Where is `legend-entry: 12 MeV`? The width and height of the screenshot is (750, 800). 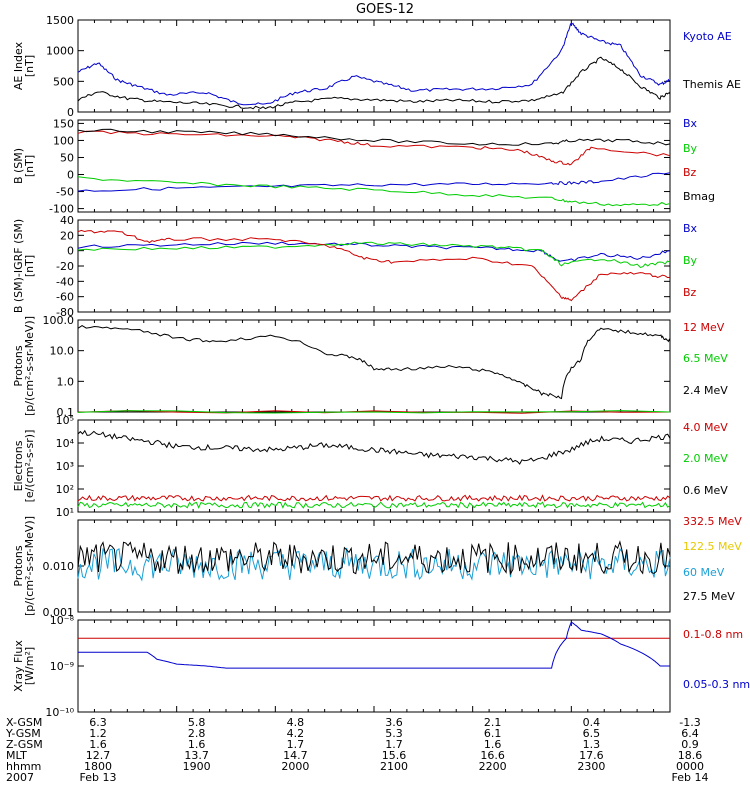 legend-entry: 12 MeV is located at coordinates (704, 327).